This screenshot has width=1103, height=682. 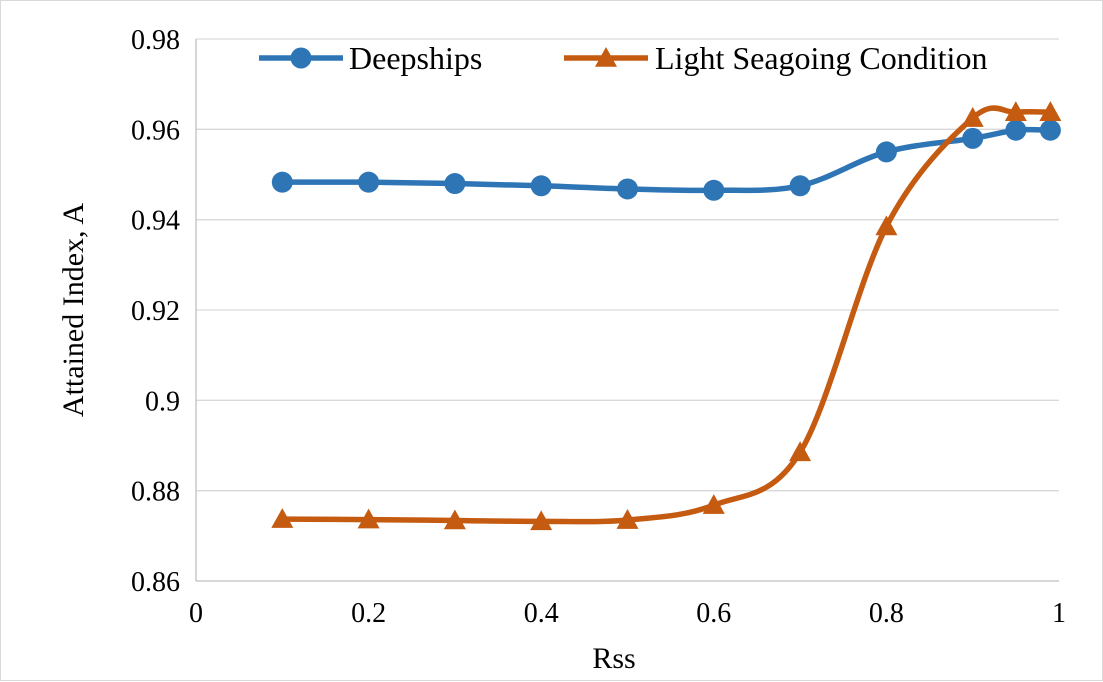 What do you see at coordinates (415, 58) in the screenshot?
I see `legend-label-deepships: Deepships` at bounding box center [415, 58].